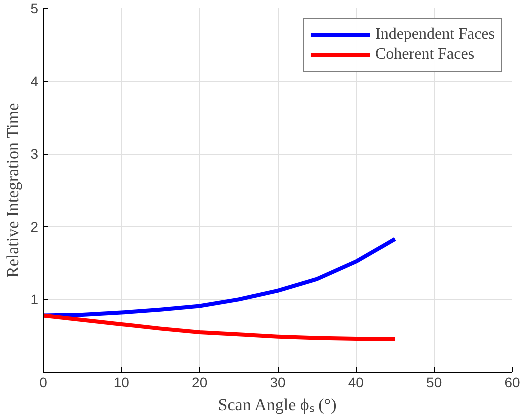  I want to click on x-tick-label: 10, so click(122, 382).